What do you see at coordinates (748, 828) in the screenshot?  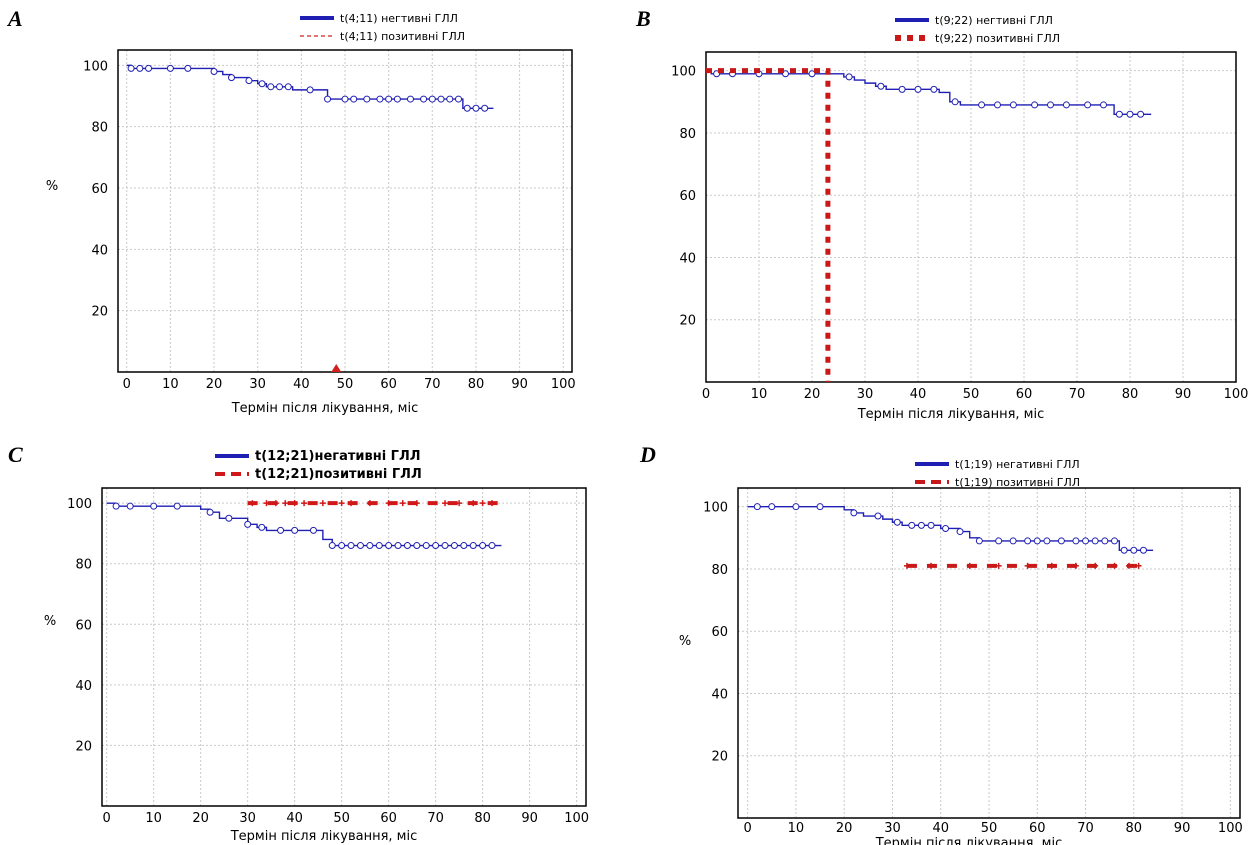 I see `x-tick-label: 0` at bounding box center [748, 828].